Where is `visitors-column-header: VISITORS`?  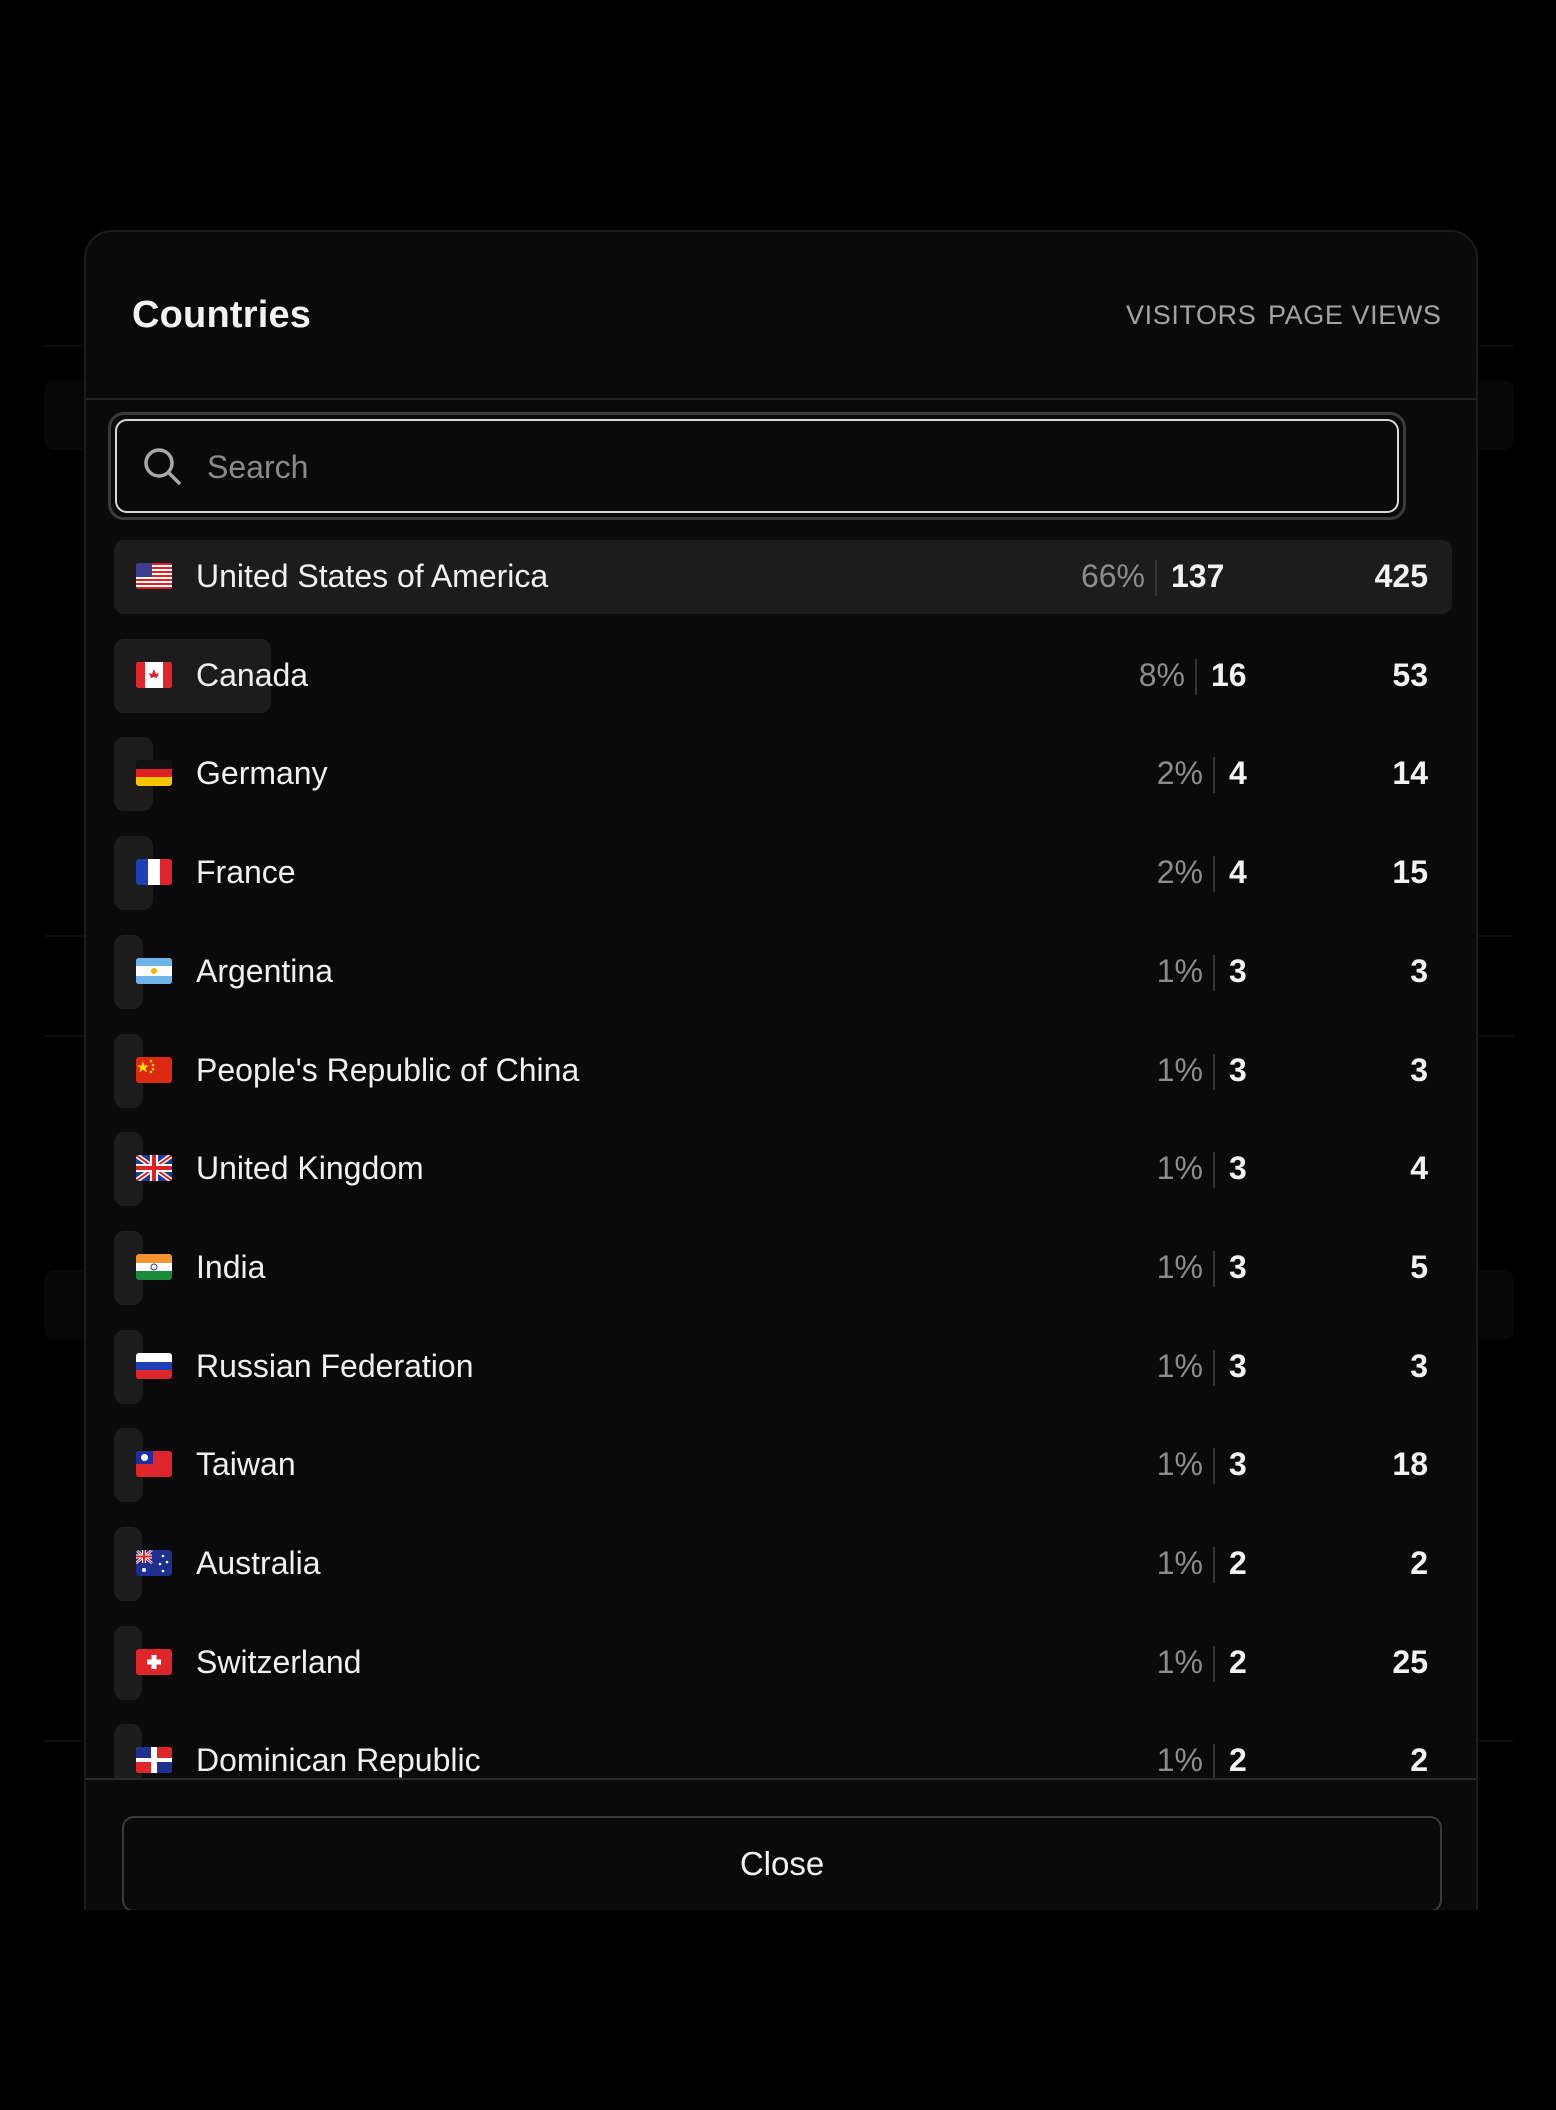
visitors-column-header: VISITORS is located at coordinates (1191, 315).